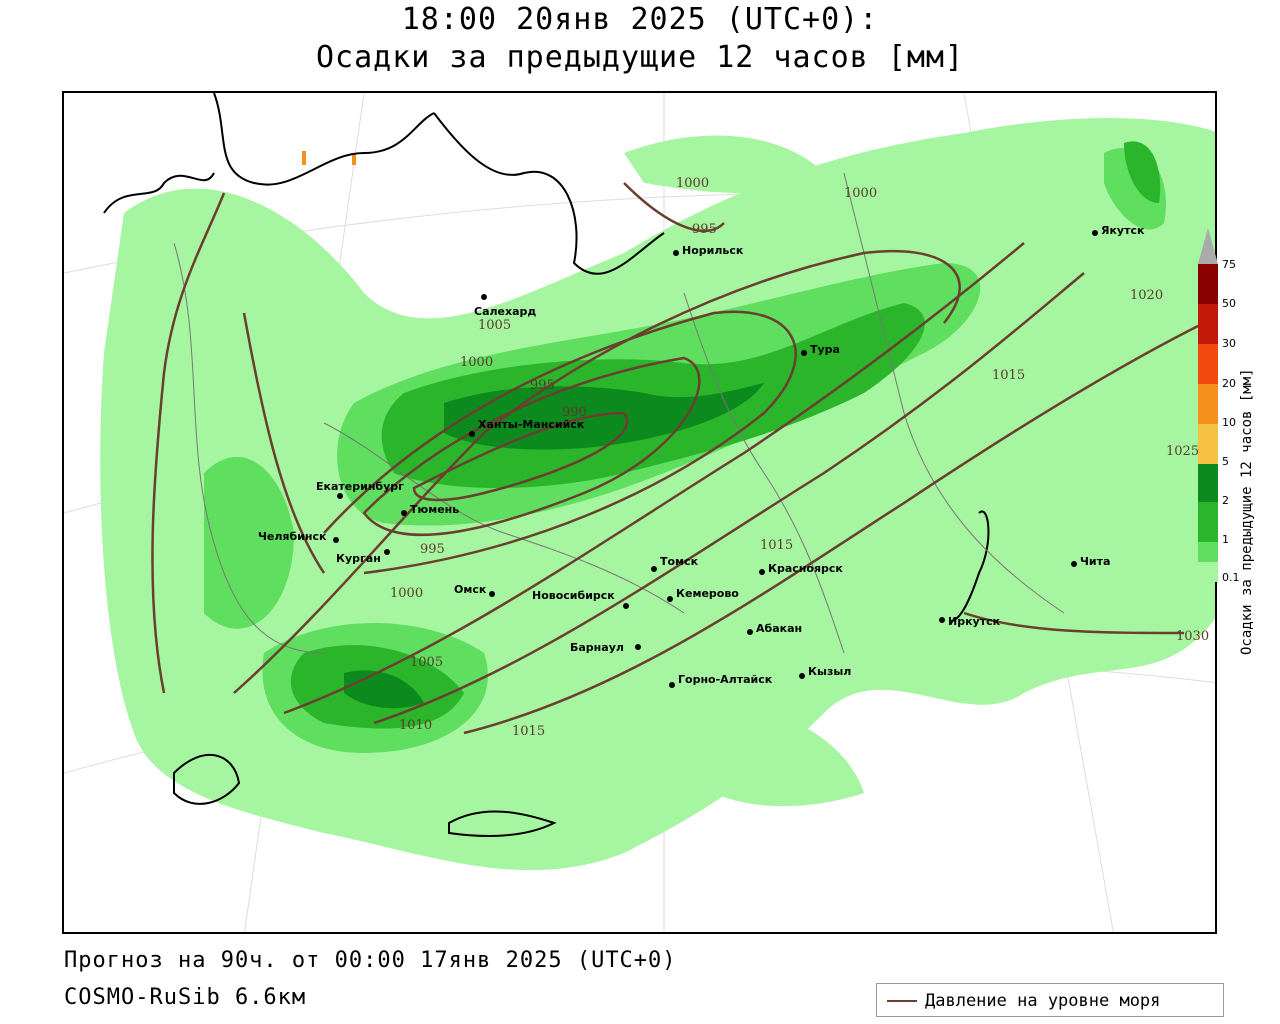 The width and height of the screenshot is (1280, 1024). Describe the element at coordinates (713, 250) in the screenshot. I see `city-label: Норильск` at that location.